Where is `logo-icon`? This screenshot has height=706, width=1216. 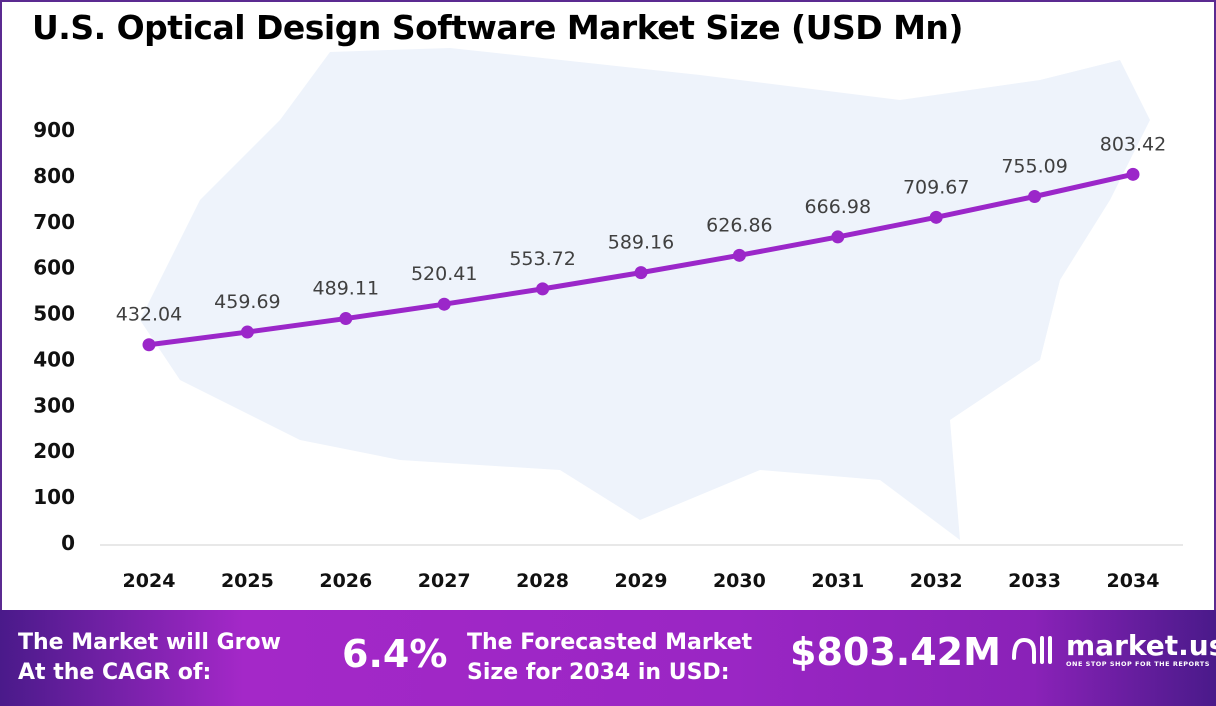 logo-icon is located at coordinates (1032, 650).